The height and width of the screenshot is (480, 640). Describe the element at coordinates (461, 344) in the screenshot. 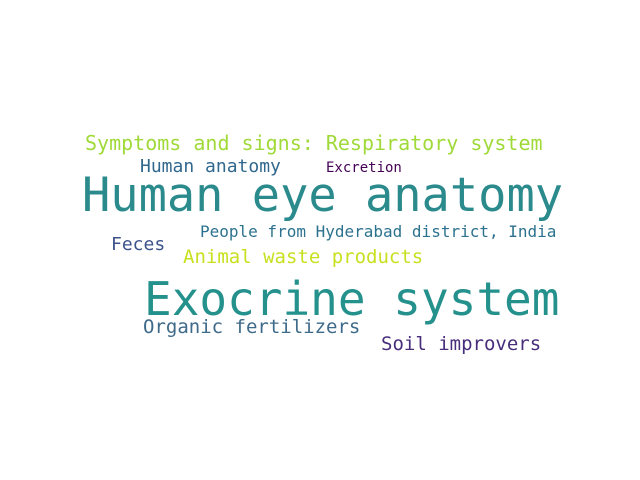

I see `word-soil-improvers: Soil improvers` at that location.